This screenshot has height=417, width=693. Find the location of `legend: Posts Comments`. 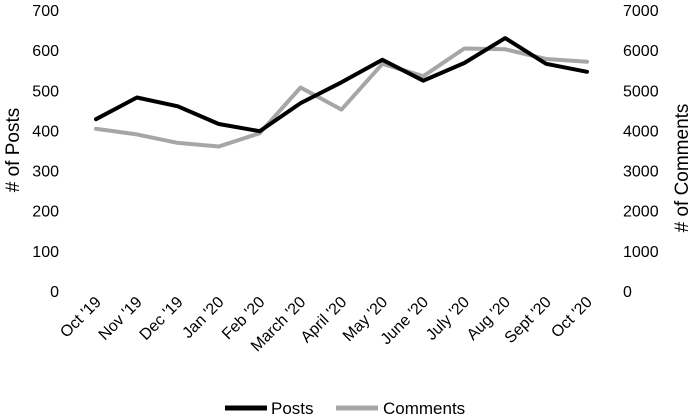

legend: Posts Comments is located at coordinates (345, 408).